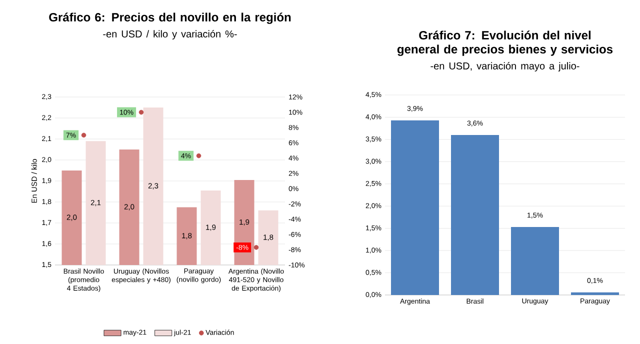 Image resolution: width=640 pixels, height=344 pixels. Describe the element at coordinates (505, 43) in the screenshot. I see `chart-title: Gráfico 7: Evolución del nivel general de precios bienes y servicios` at that location.